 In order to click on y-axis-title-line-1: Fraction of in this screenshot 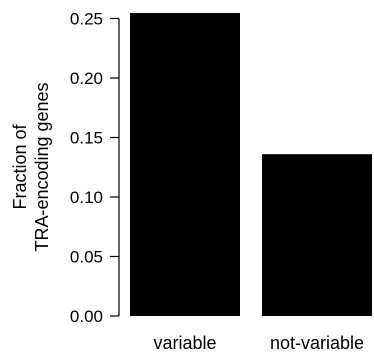, I will do `click(20, 166)`.